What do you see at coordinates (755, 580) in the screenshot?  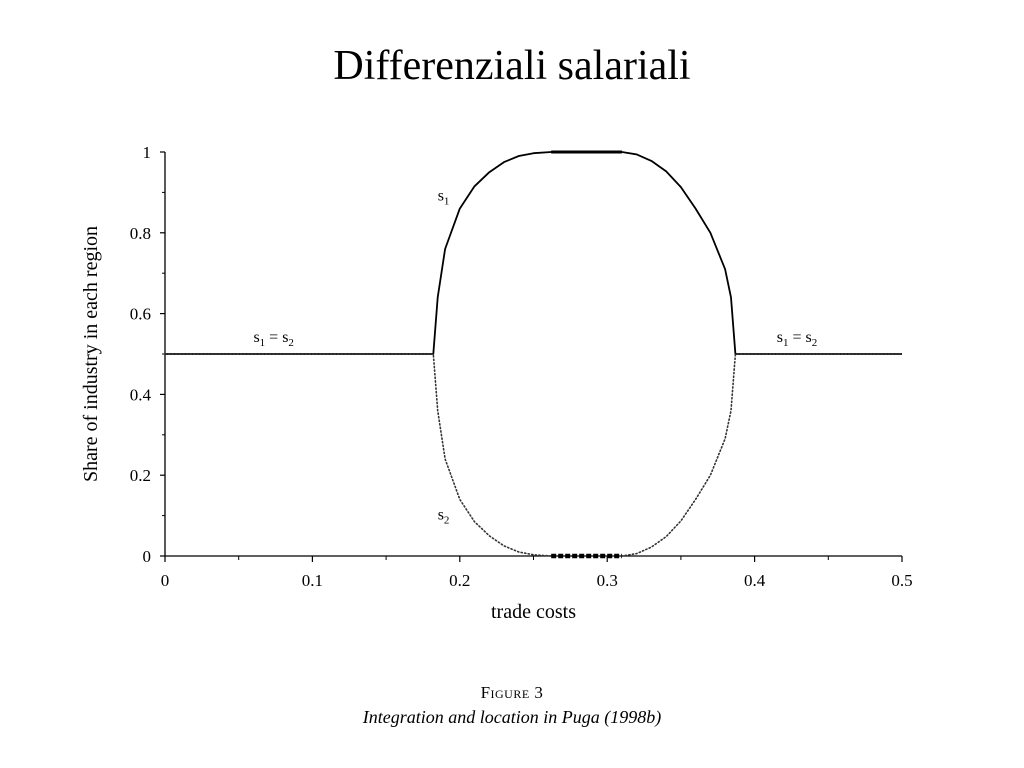 I see `x-tick-label: 0.4` at bounding box center [755, 580].